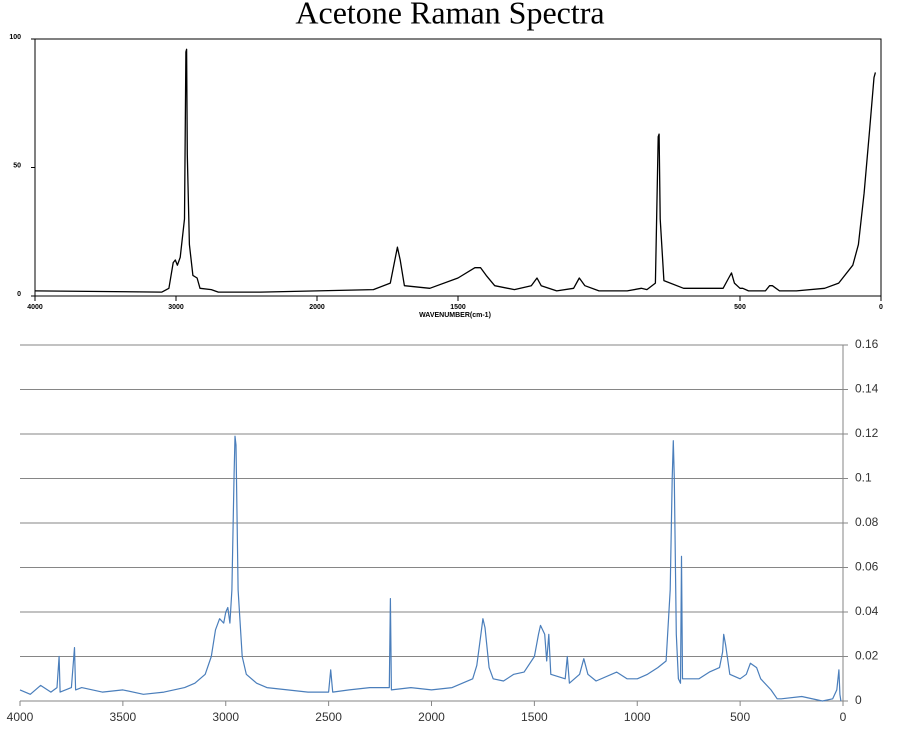  Describe the element at coordinates (867, 567) in the screenshot. I see `y-tick-label: 0.06` at that location.